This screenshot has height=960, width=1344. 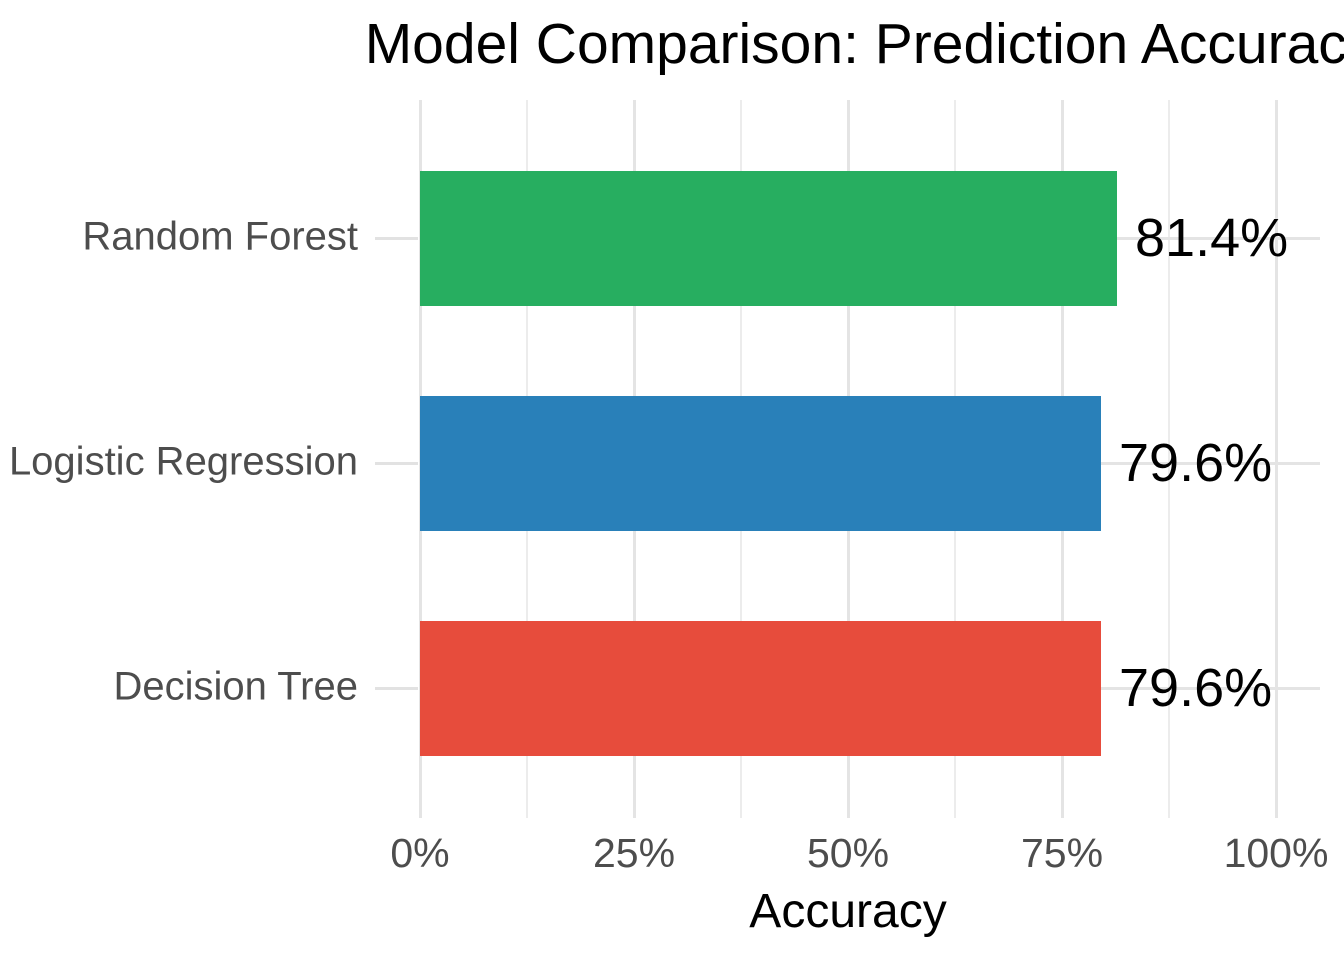 What do you see at coordinates (1212, 238) in the screenshot?
I see `value-label-random-forest: 81.4%` at bounding box center [1212, 238].